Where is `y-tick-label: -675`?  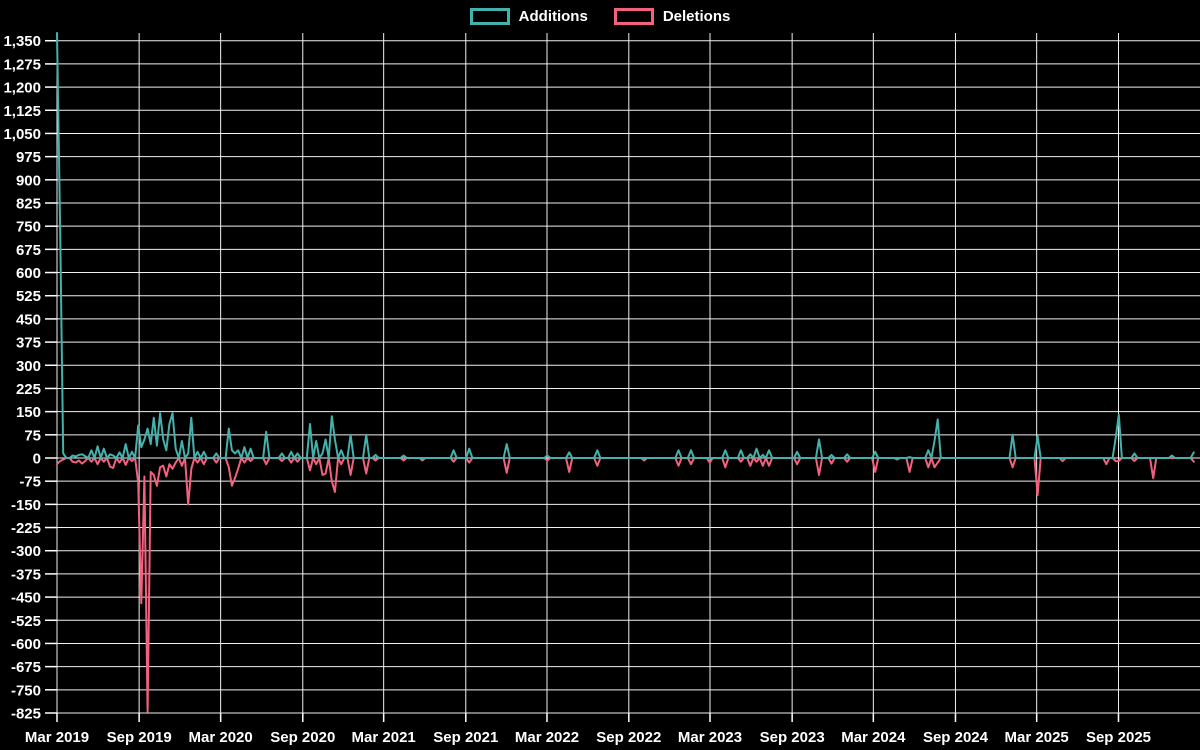
y-tick-label: -675 is located at coordinates (26, 667).